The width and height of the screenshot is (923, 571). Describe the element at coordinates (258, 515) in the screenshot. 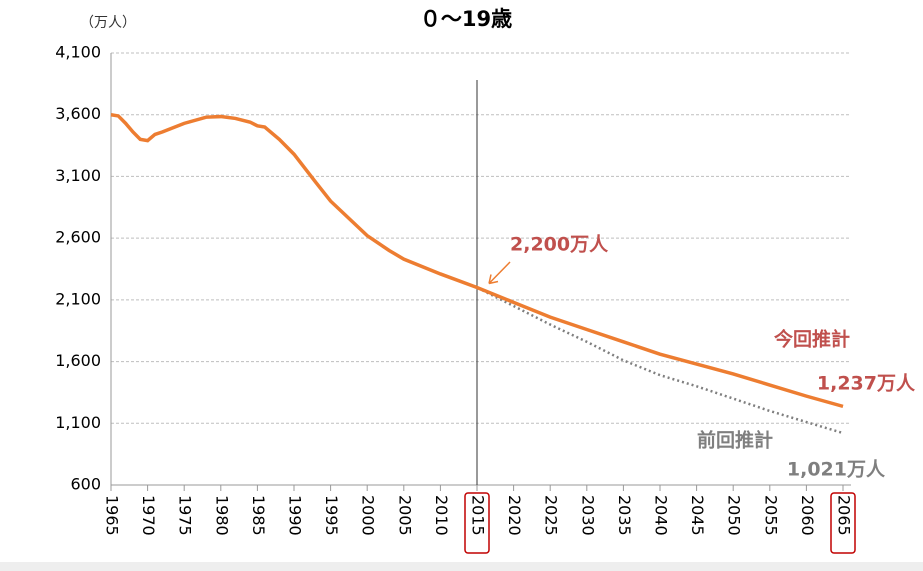

I see `x-tick-label: 1985` at that location.